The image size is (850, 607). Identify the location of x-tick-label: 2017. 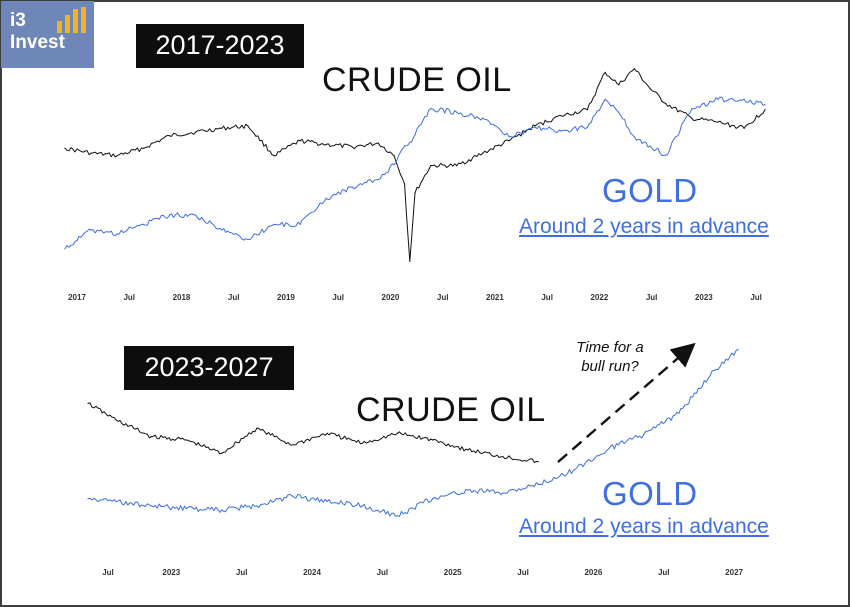
(77, 297).